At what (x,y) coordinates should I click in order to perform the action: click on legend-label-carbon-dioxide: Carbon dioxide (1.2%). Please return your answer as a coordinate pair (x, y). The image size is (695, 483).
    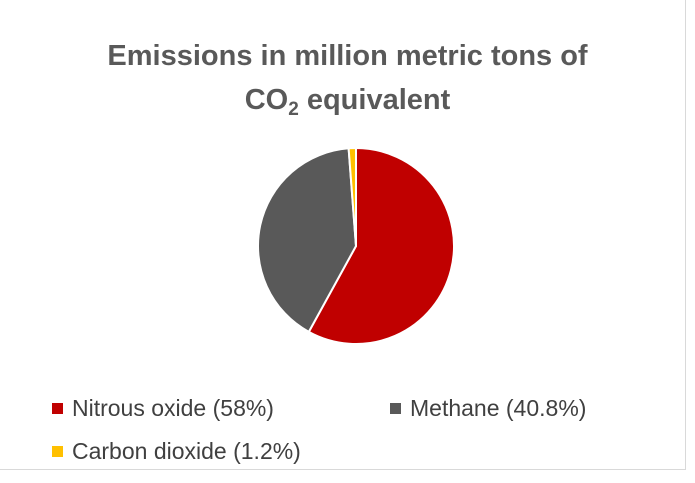
    Looking at the image, I should click on (186, 451).